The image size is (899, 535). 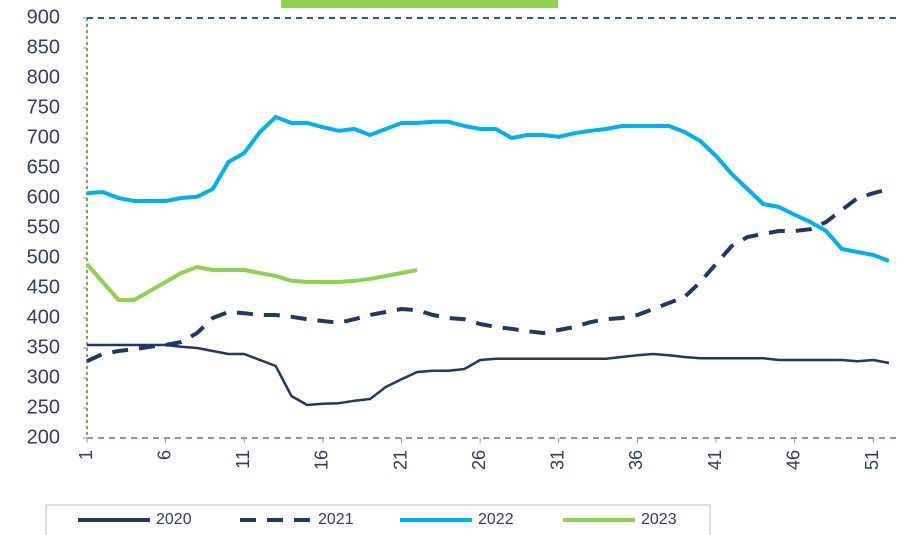 What do you see at coordinates (174, 519) in the screenshot?
I see `legend-label: 2020` at bounding box center [174, 519].